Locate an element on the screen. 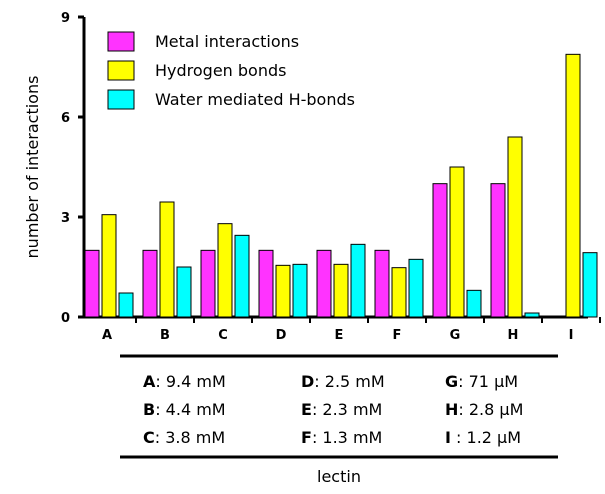 Image resolution: width=605 pixels, height=494 pixels. category-label: I is located at coordinates (571, 335).